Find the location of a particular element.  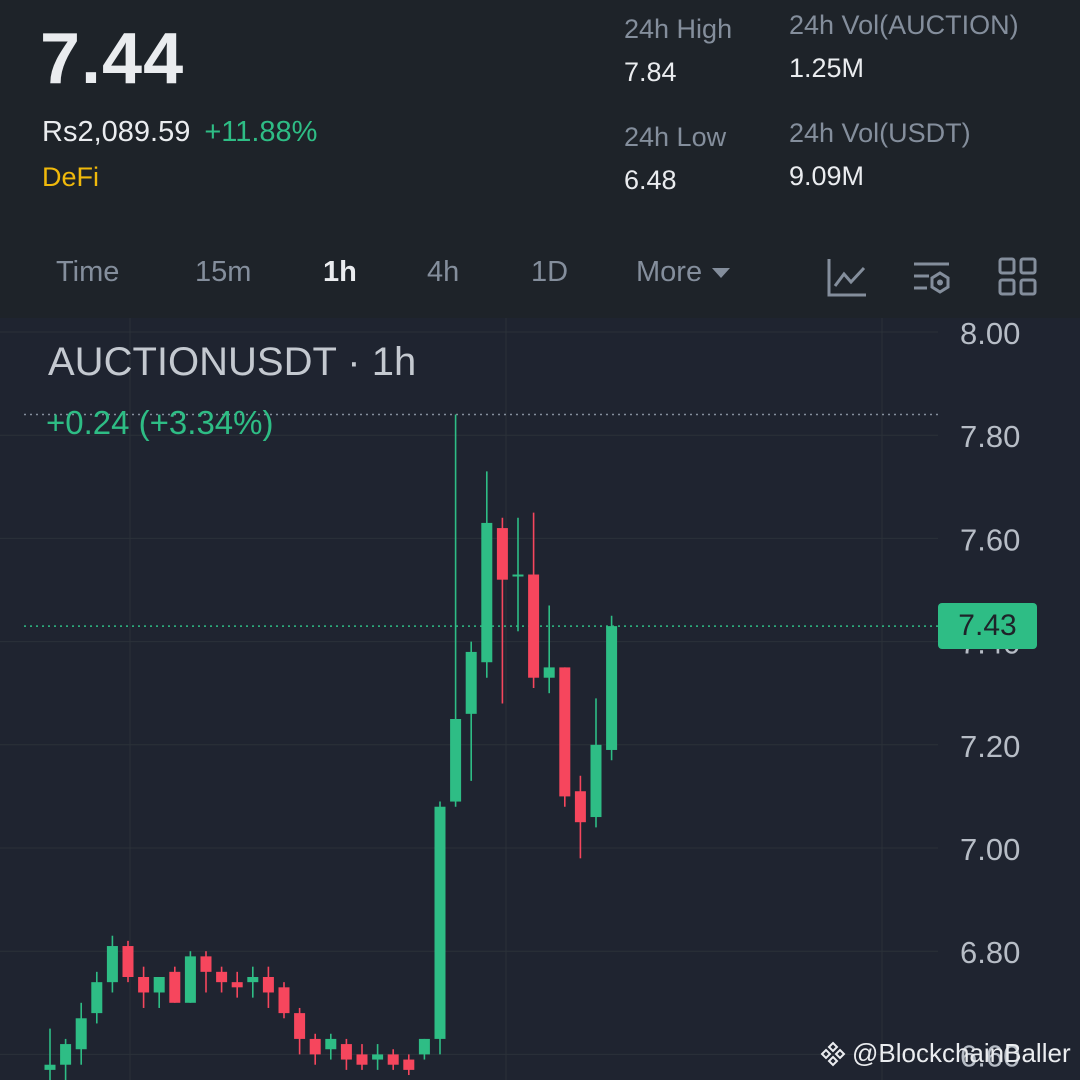

watermark-text: @BlockchainBaller is located at coordinates (961, 1053).